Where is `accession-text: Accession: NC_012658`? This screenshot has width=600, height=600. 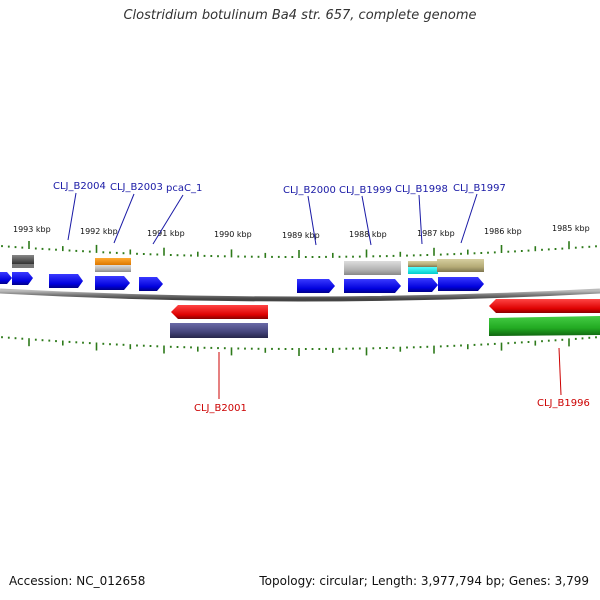 accession-text: Accession: NC_012658 is located at coordinates (77, 581).